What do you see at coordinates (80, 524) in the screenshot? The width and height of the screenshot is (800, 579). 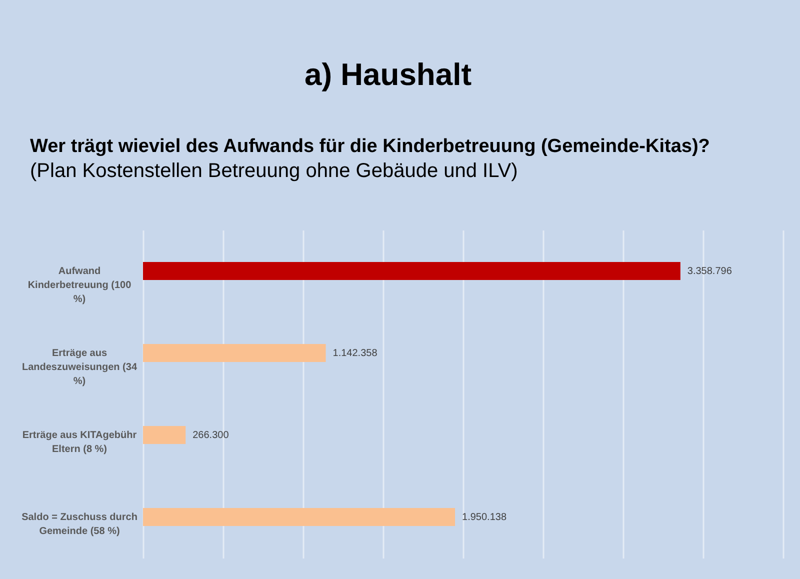 I see `y-tick-label: Saldo = Zuschuss durch Gemeinde (58 %)` at bounding box center [80, 524].